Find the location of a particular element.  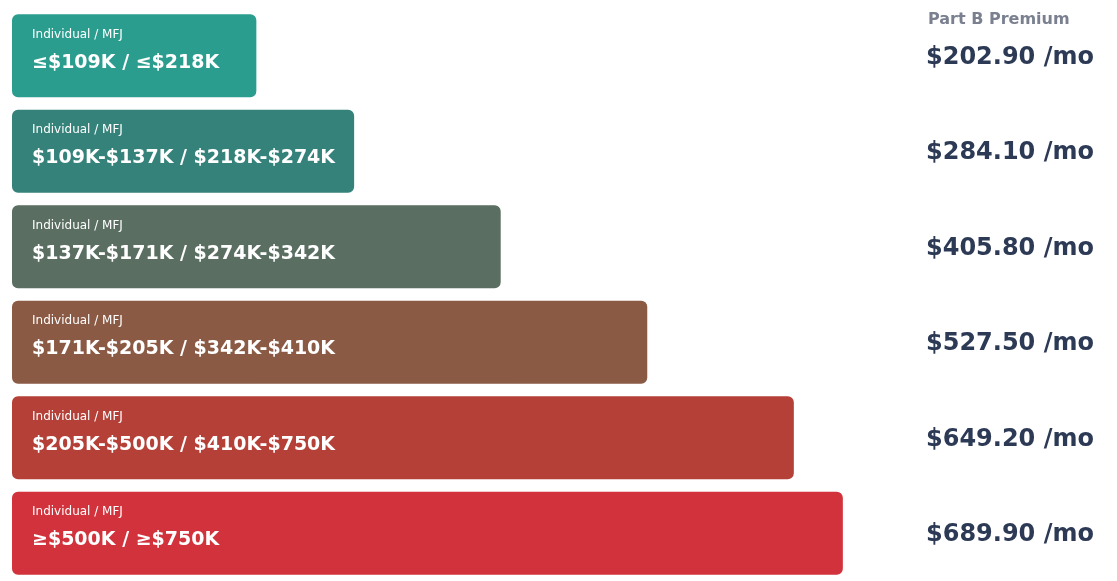

data-label: $405.80 /mo is located at coordinates (1010, 246).